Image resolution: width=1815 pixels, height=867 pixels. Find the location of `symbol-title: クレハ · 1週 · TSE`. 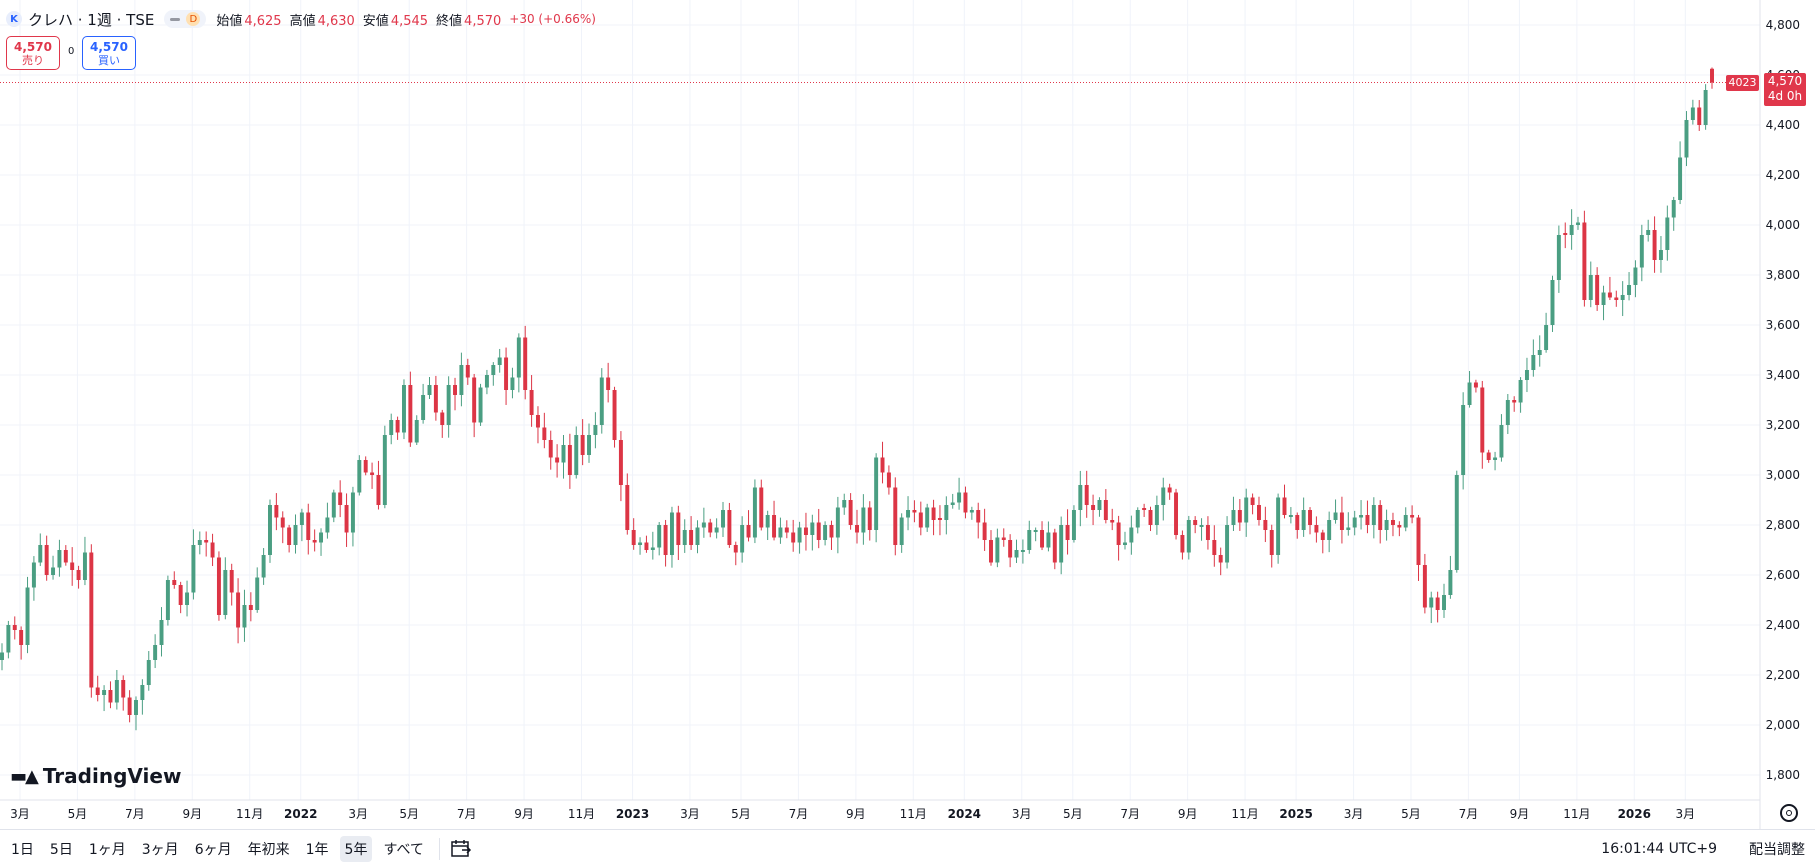

symbol-title: クレハ · 1週 · TSE is located at coordinates (91, 19).